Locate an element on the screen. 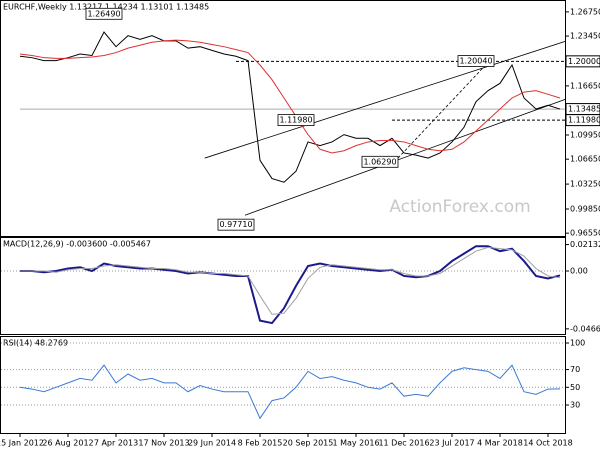  y-tick-label: 0.021324 is located at coordinates (585, 244).